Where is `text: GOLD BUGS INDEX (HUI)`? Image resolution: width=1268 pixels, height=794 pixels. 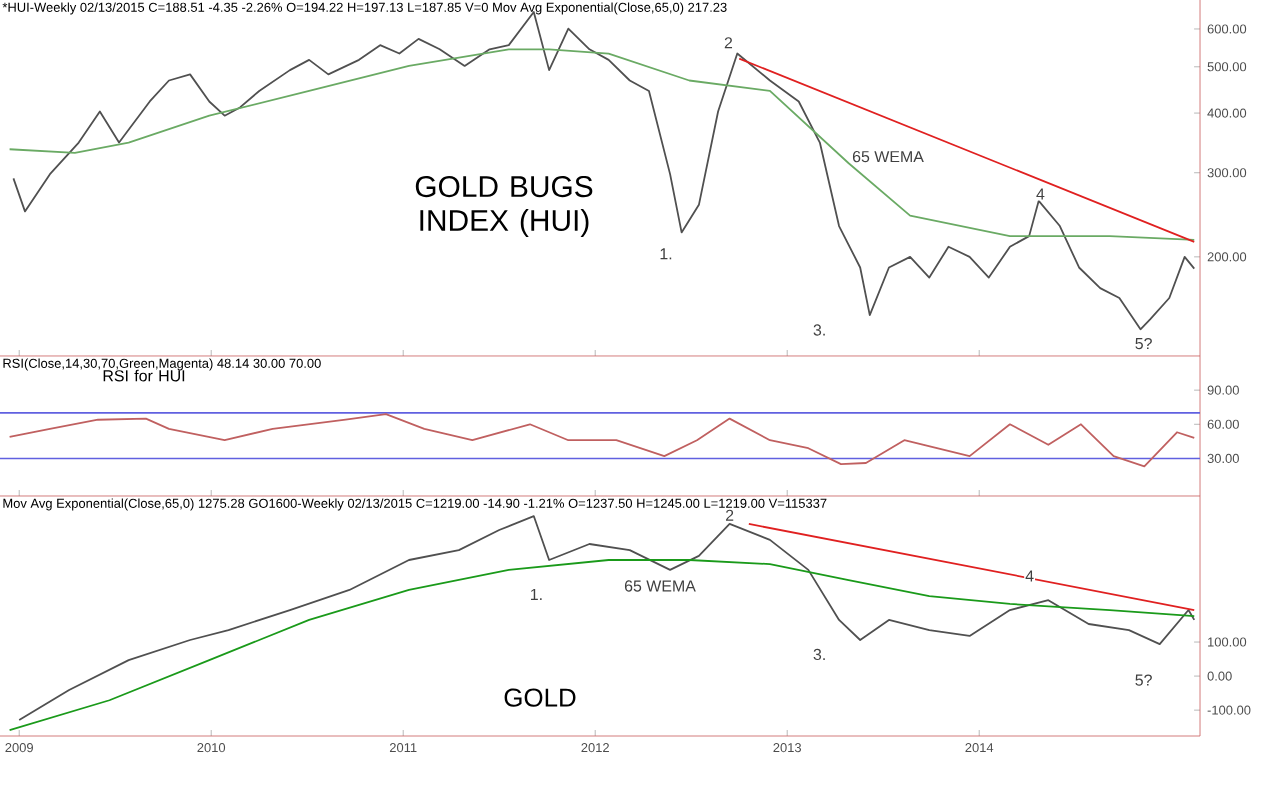
text: GOLD BUGS INDEX (HUI) is located at coordinates (504, 206).